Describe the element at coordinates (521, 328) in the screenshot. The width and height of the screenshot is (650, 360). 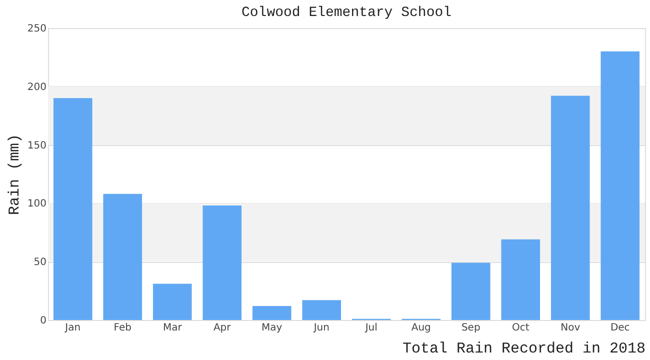
I see `x-tick-label: Oct` at that location.